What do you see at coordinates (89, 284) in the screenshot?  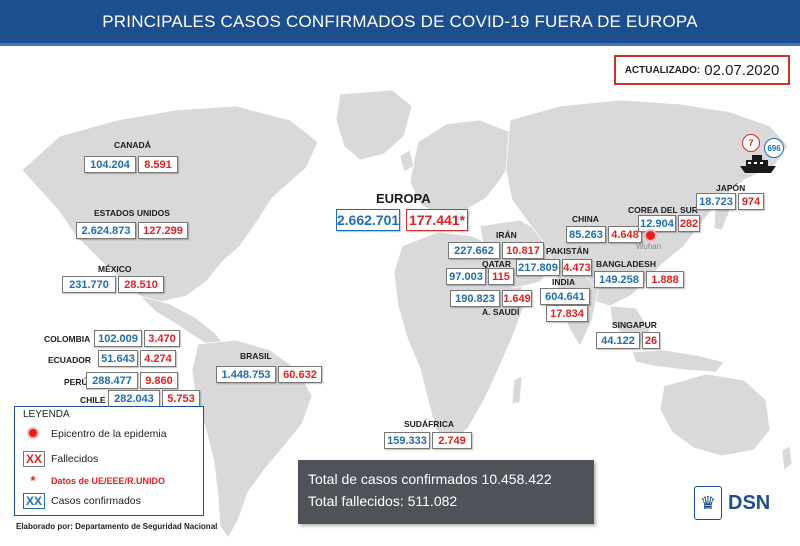 I see `mexico-confirmed: 231.770` at bounding box center [89, 284].